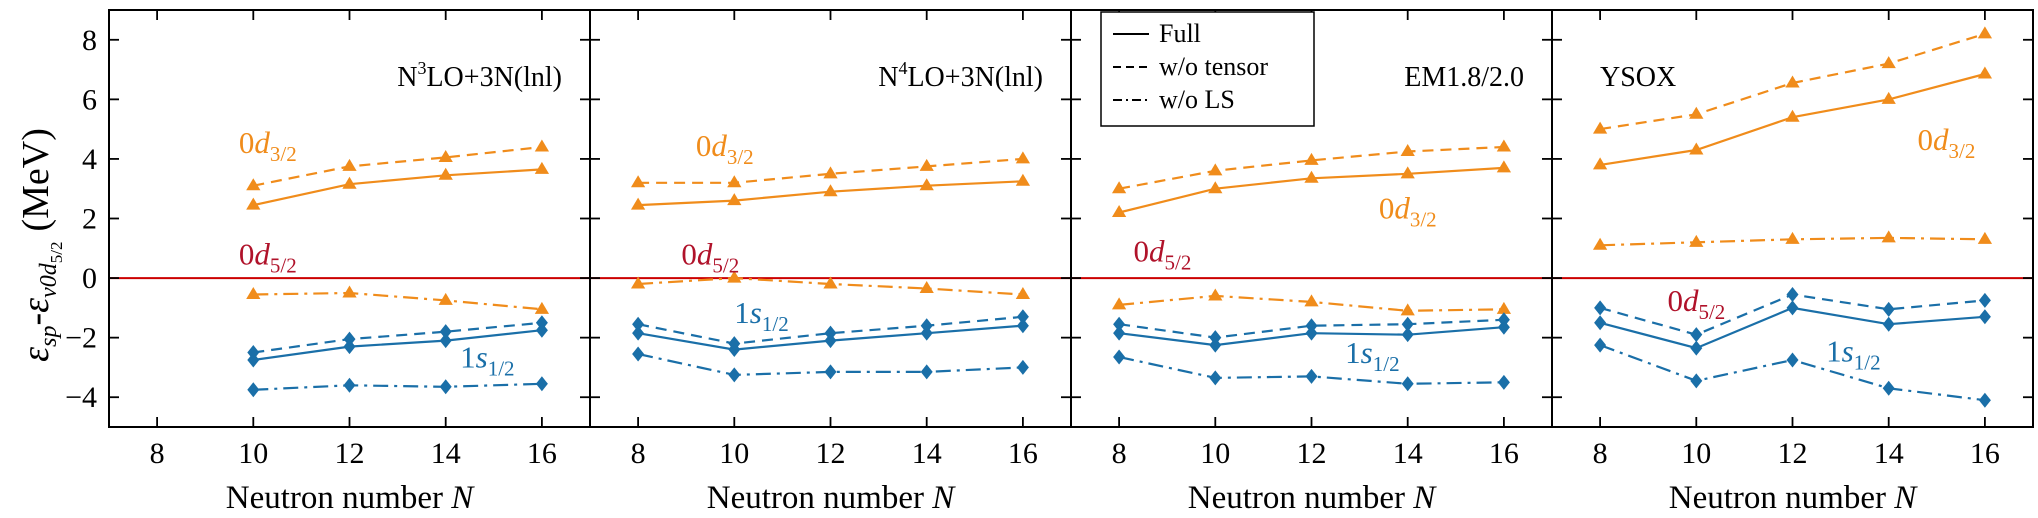 The image size is (2038, 518). What do you see at coordinates (1312, 498) in the screenshot?
I see `x-axis-label: Neutron number N` at bounding box center [1312, 498].